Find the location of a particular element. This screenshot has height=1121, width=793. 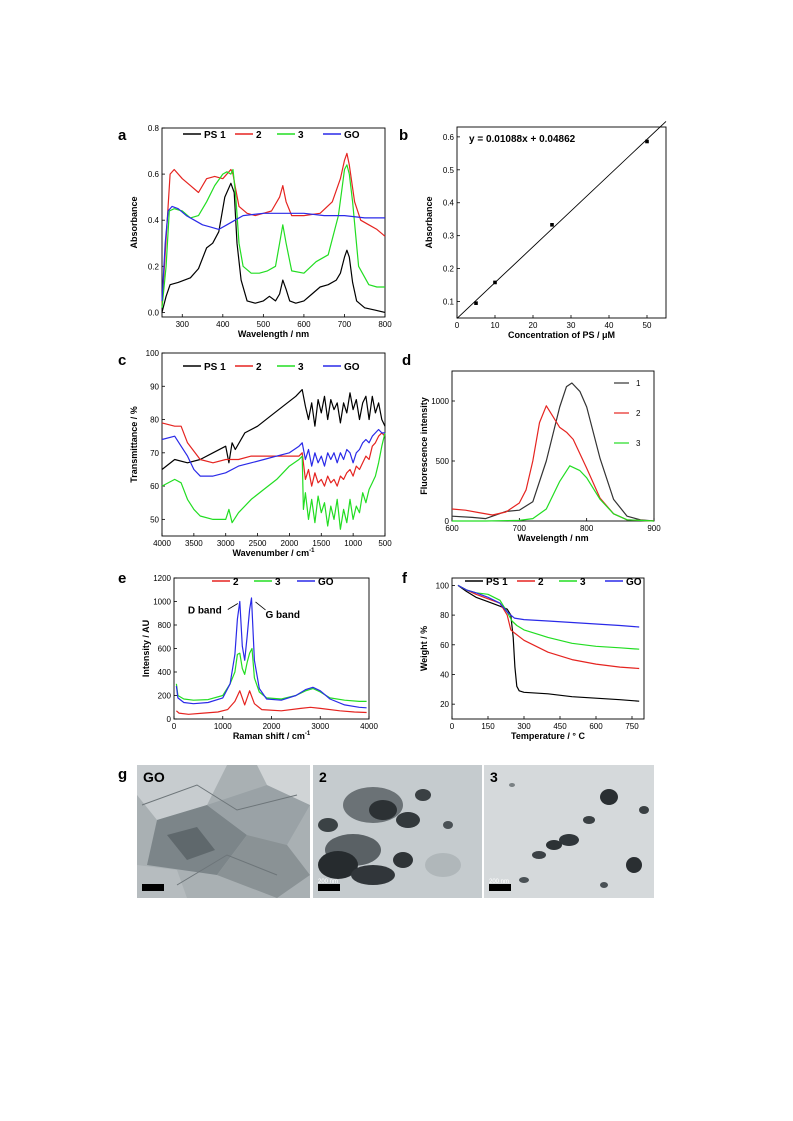

scale-text-2: 200 nm is located at coordinates (328, 882).